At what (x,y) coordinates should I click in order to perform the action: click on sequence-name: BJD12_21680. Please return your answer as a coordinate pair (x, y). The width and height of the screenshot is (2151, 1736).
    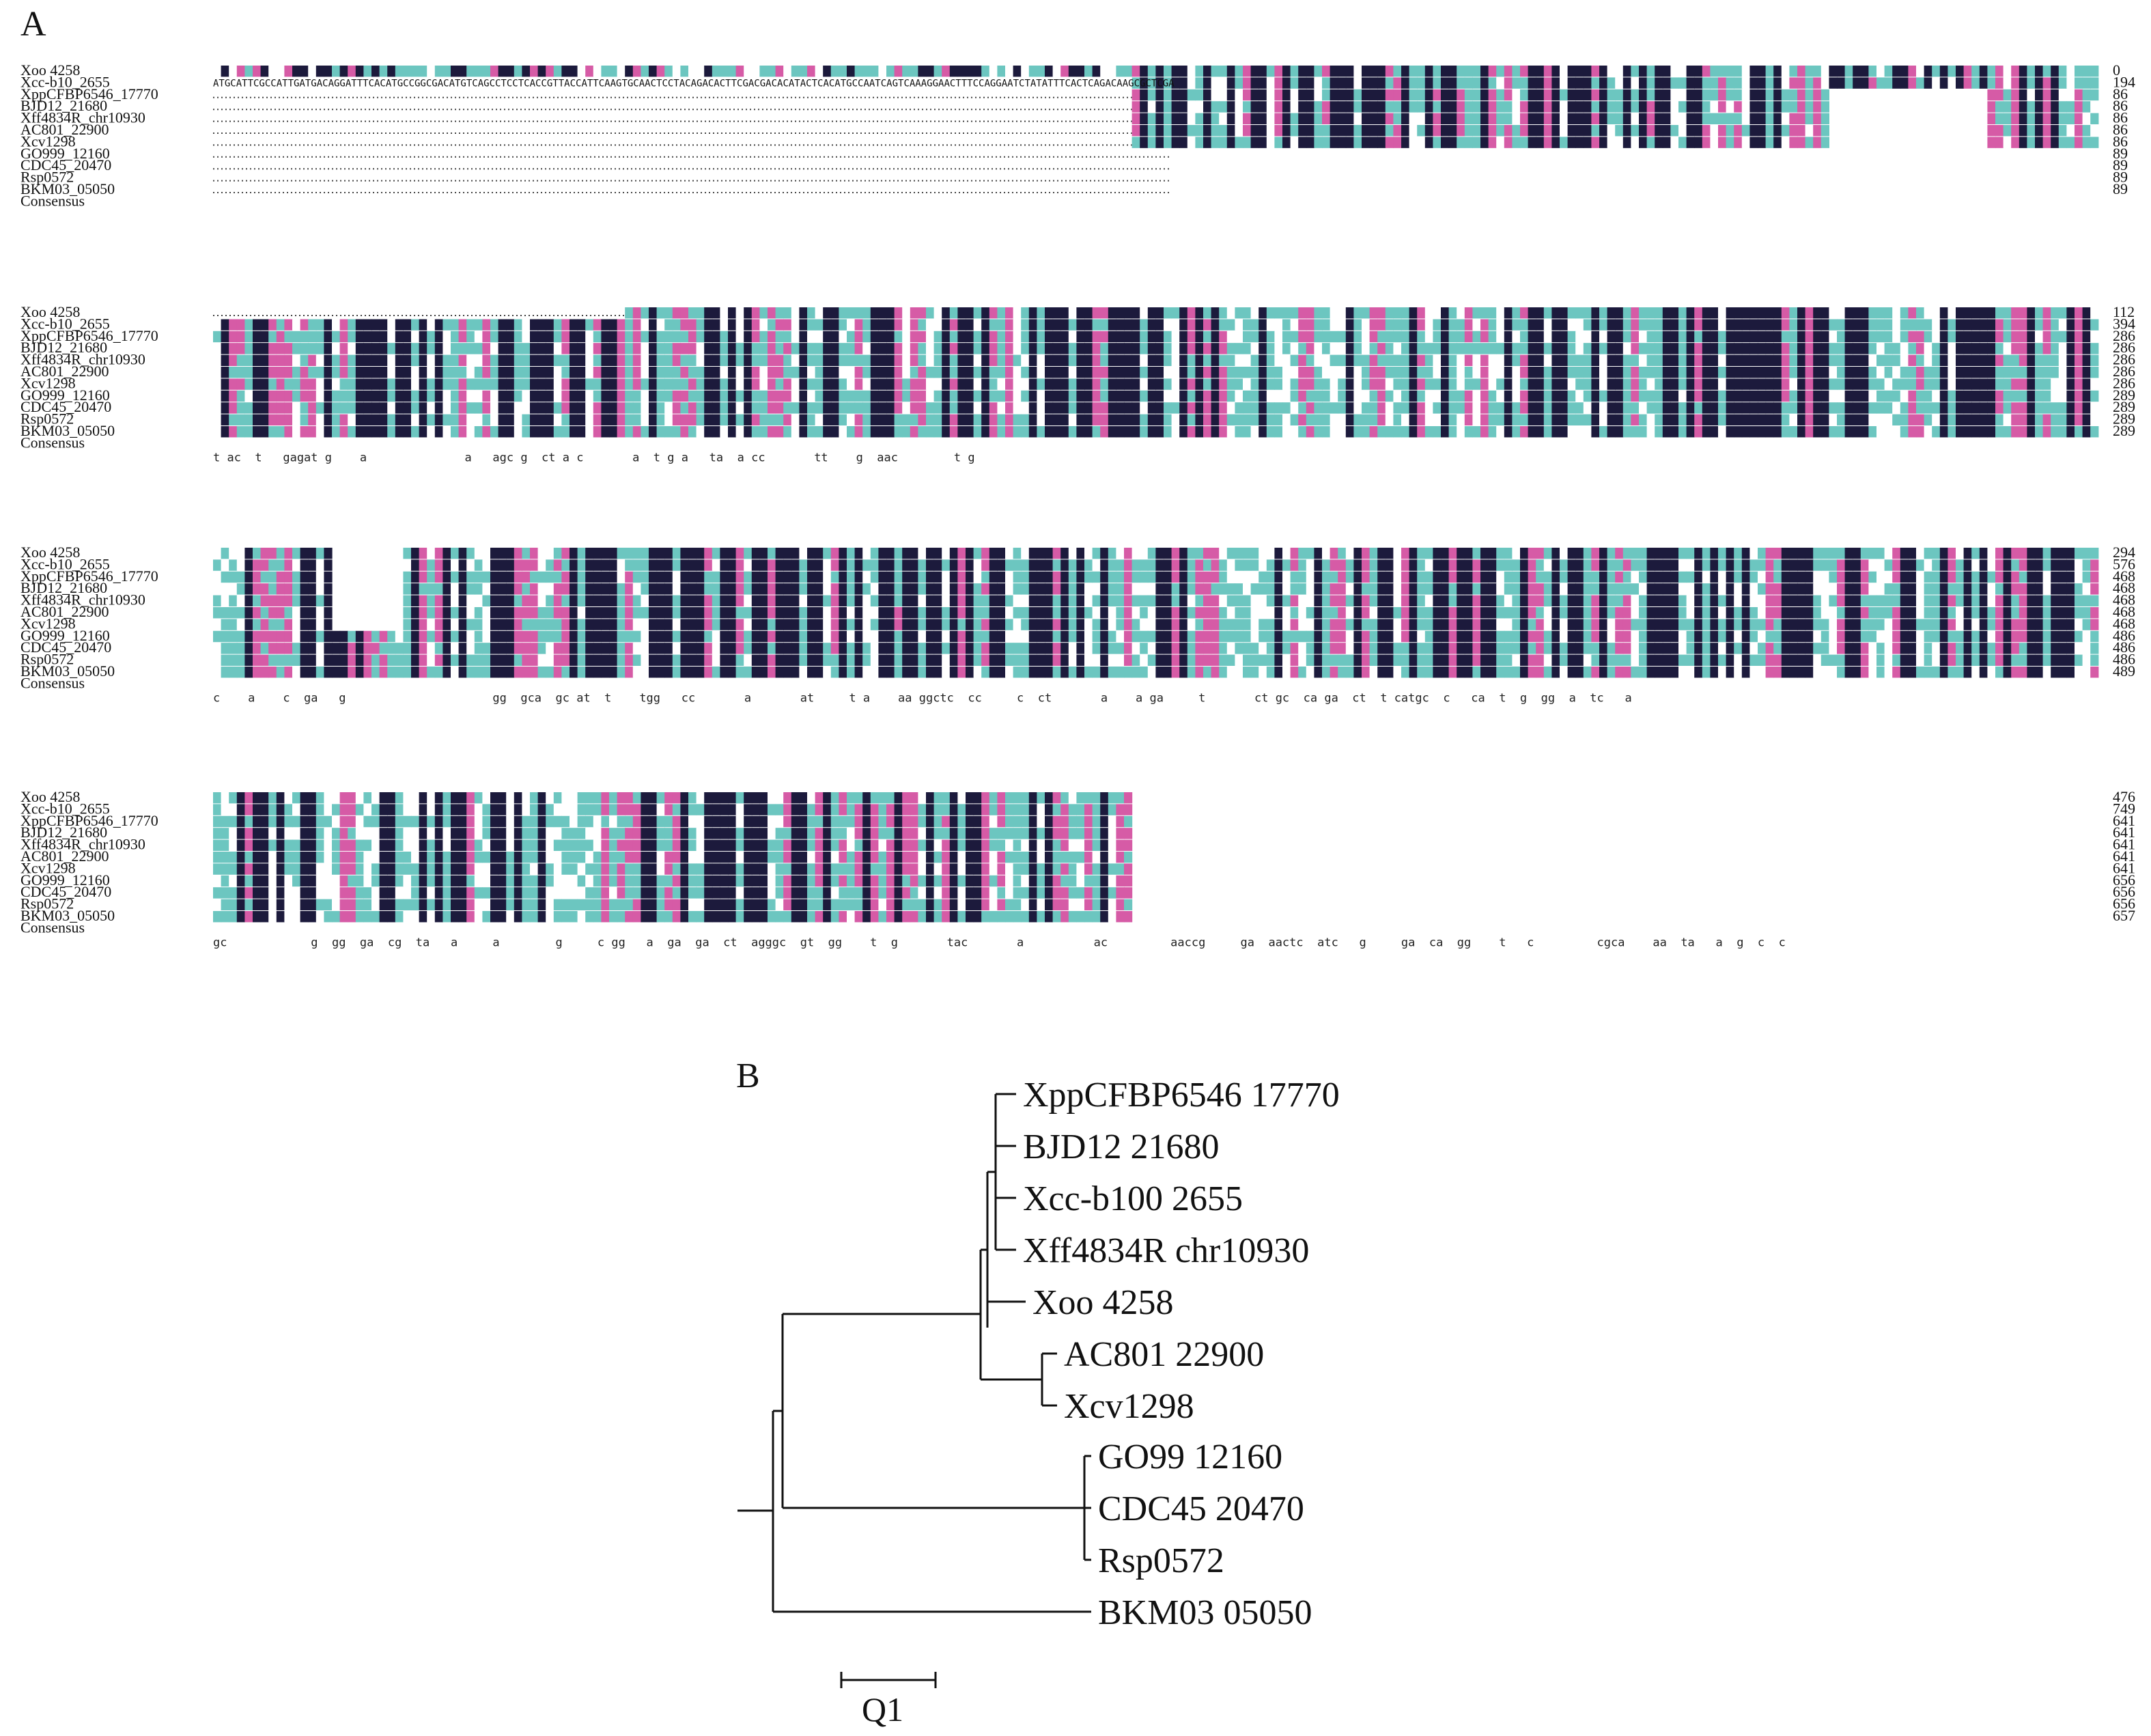
    Looking at the image, I should click on (63, 347).